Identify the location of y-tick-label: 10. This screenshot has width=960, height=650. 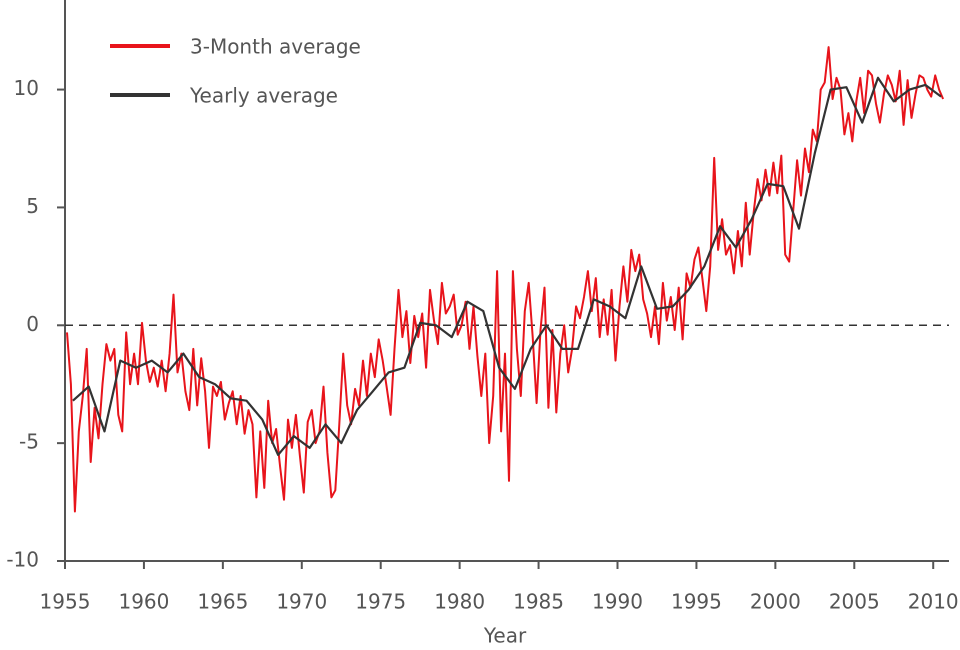
(26, 88).